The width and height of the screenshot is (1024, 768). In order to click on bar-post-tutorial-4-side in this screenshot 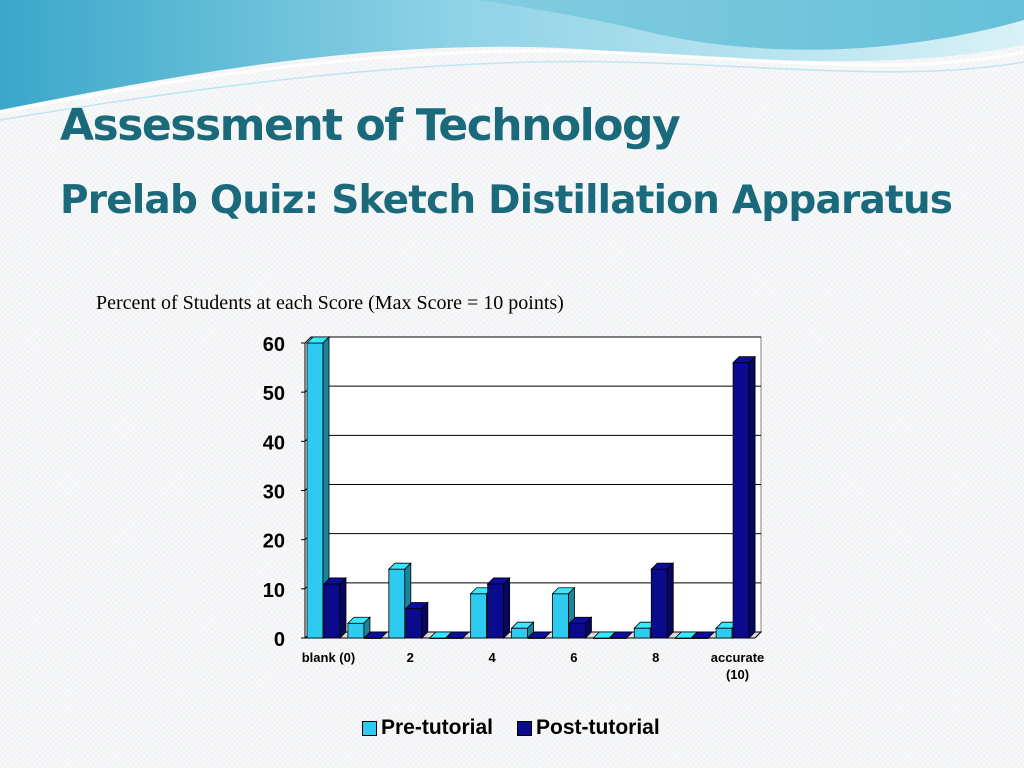, I will do `click(507, 607)`.